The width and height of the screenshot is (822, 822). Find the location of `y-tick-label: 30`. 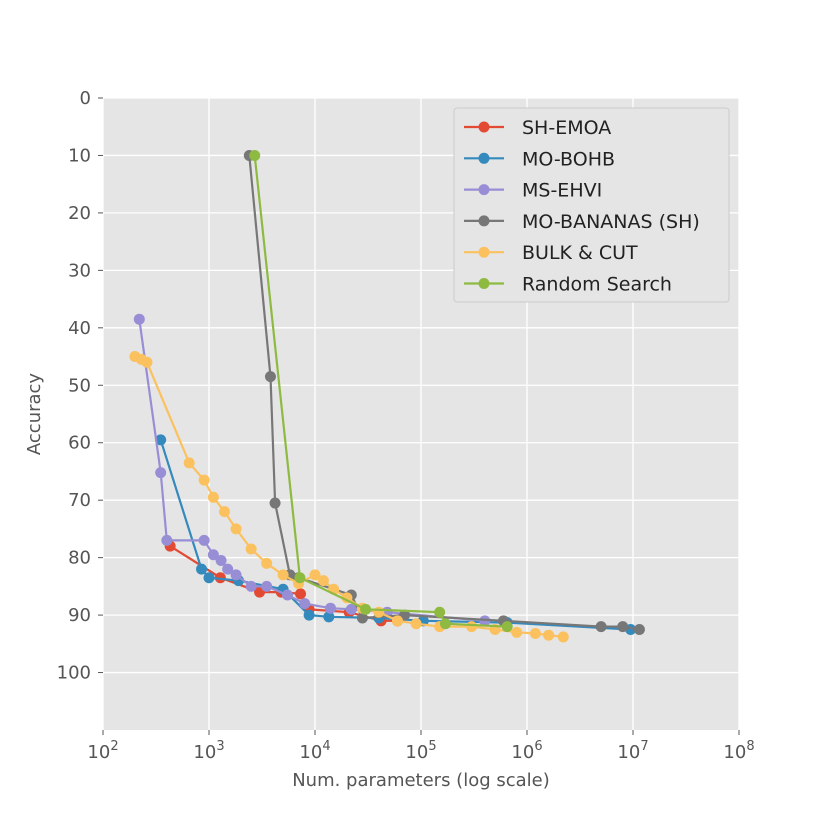

y-tick-label: 30 is located at coordinates (79, 270).